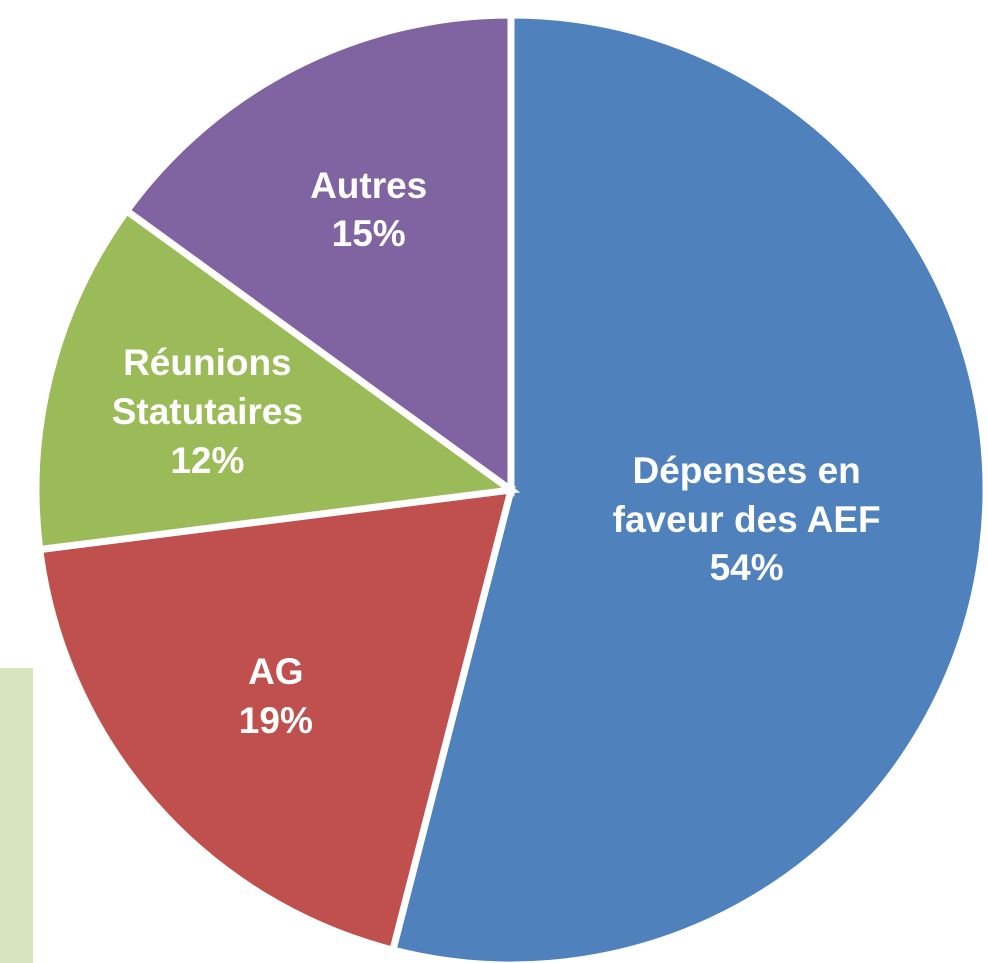  Describe the element at coordinates (276, 697) in the screenshot. I see `slice-label: AG 19%` at that location.